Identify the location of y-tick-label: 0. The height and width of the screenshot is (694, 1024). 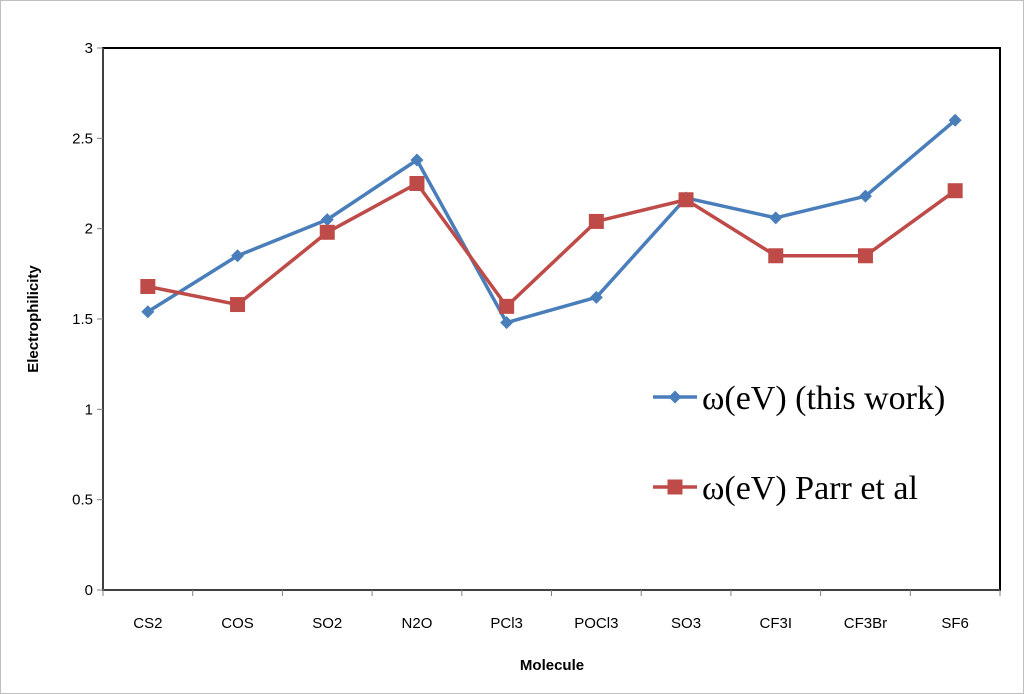
(89, 590).